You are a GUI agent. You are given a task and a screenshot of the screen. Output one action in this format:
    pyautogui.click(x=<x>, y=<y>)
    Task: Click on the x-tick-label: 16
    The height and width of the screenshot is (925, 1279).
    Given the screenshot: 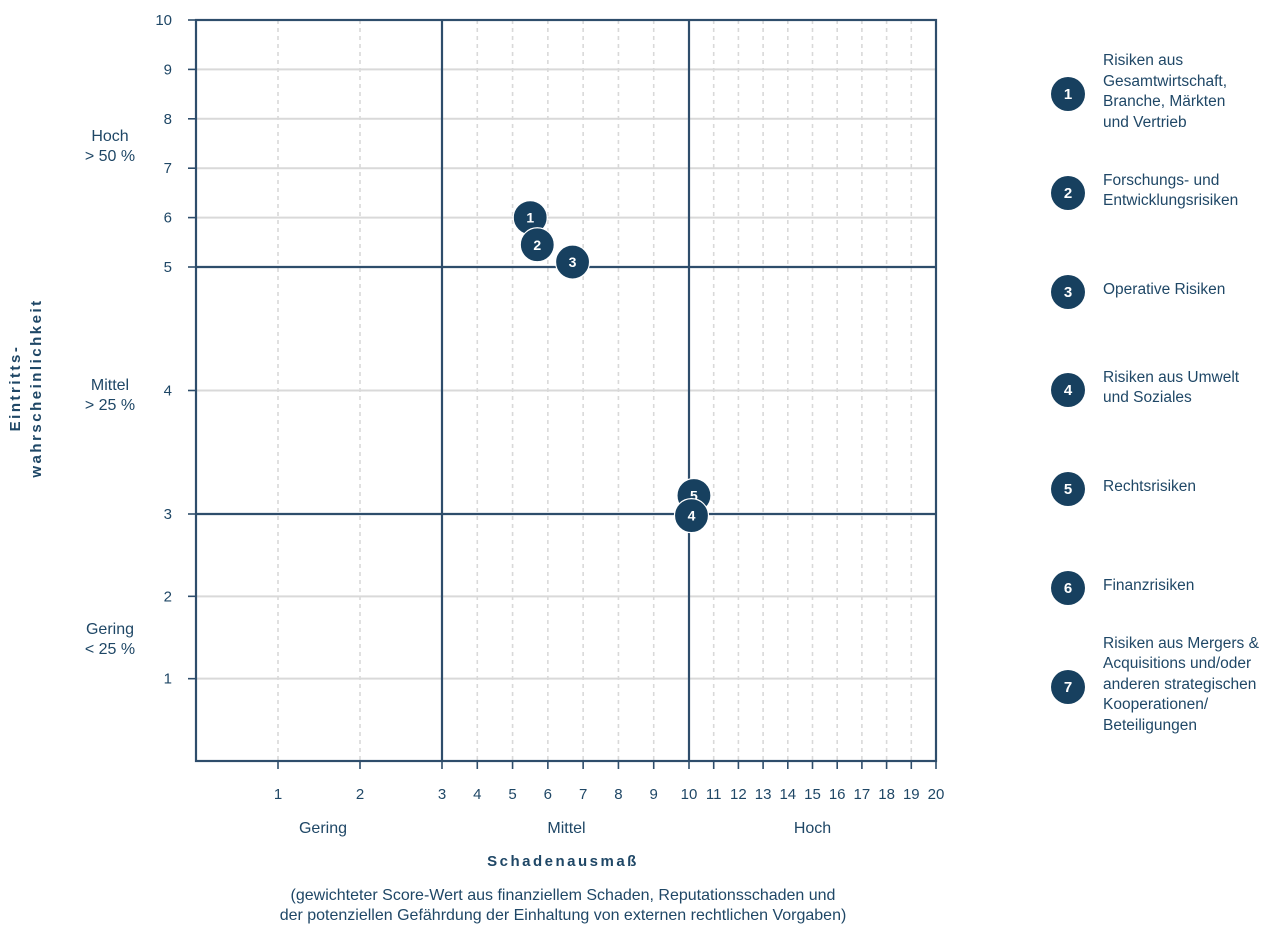 What is the action you would take?
    pyautogui.click(x=837, y=794)
    